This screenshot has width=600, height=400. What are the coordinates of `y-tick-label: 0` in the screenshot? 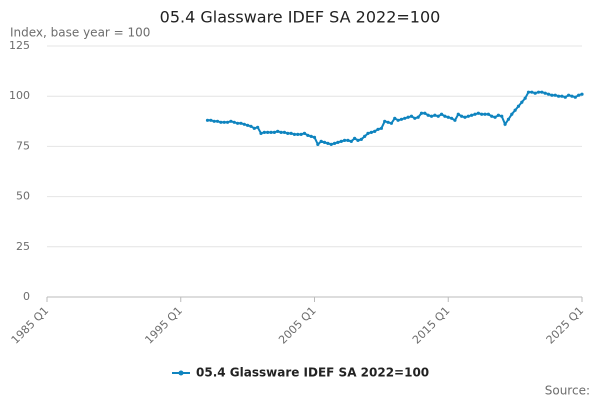 It's located at (26, 296).